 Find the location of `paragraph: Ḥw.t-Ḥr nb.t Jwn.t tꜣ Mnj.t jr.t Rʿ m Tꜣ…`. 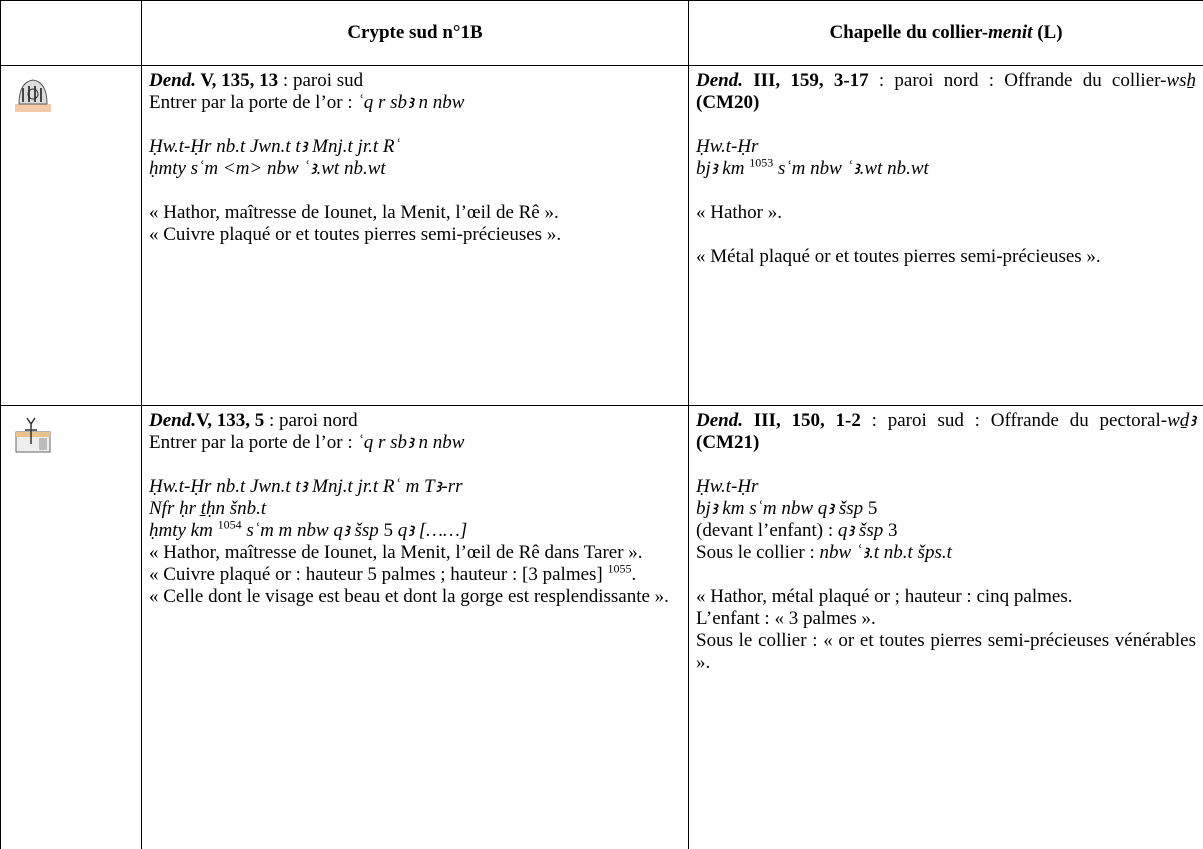

paragraph: Ḥw.t-Ḥr nb.t Jwn.t tꜣ Mnj.t jr.t Rʿ m Tꜣ… is located at coordinates (415, 487).